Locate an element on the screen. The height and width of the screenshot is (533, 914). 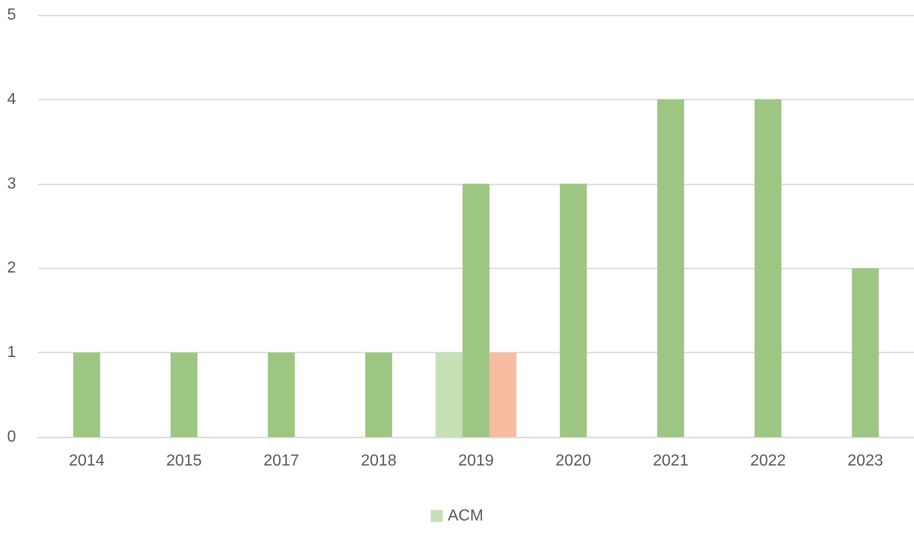
legend-label: ACM is located at coordinates (466, 516).